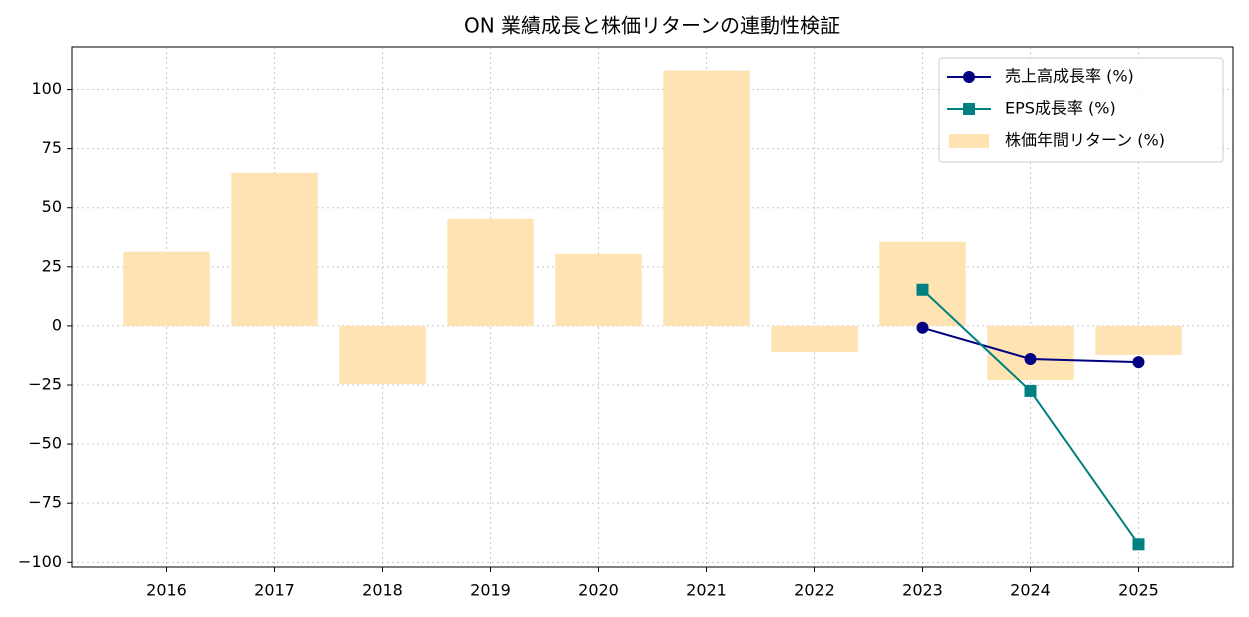 This screenshot has height=617, width=1249. Describe the element at coordinates (490, 590) in the screenshot. I see `x-tick-label: 2019` at that location.